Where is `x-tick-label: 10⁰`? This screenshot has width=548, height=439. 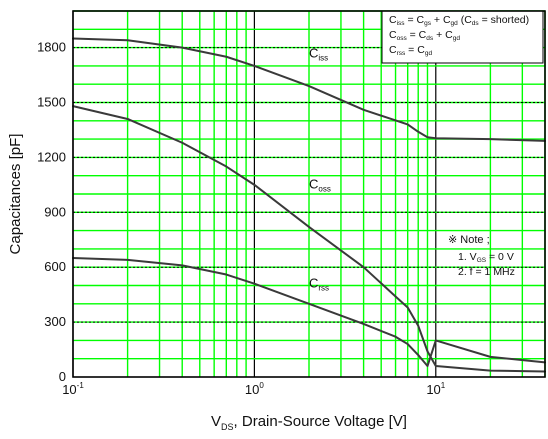 x-tick-label: 10⁰ is located at coordinates (254, 389).